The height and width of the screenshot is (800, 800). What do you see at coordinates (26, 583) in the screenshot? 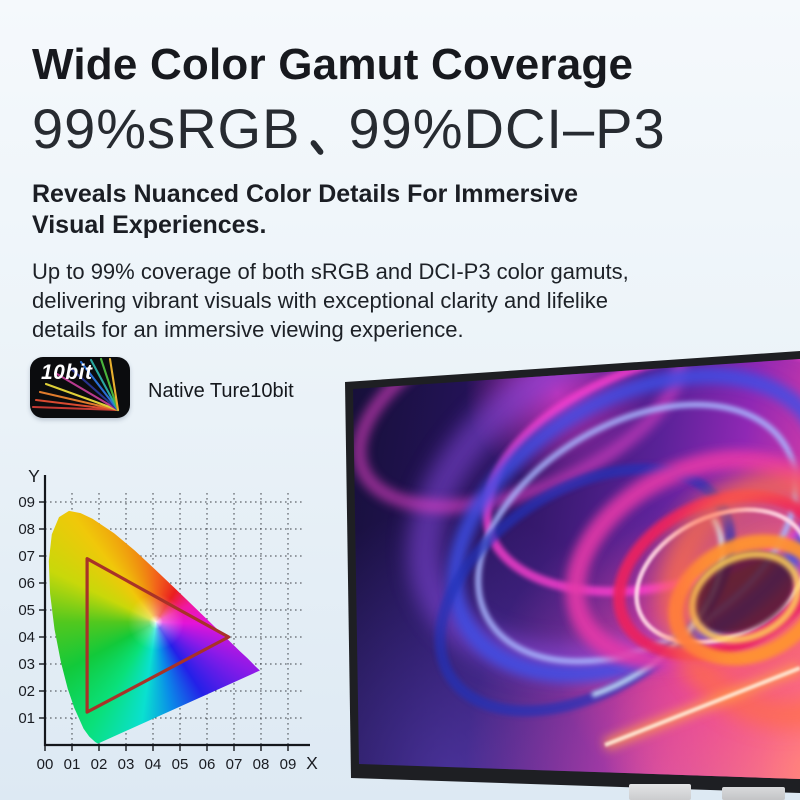
I see `y-tick-label: 06` at bounding box center [26, 583].